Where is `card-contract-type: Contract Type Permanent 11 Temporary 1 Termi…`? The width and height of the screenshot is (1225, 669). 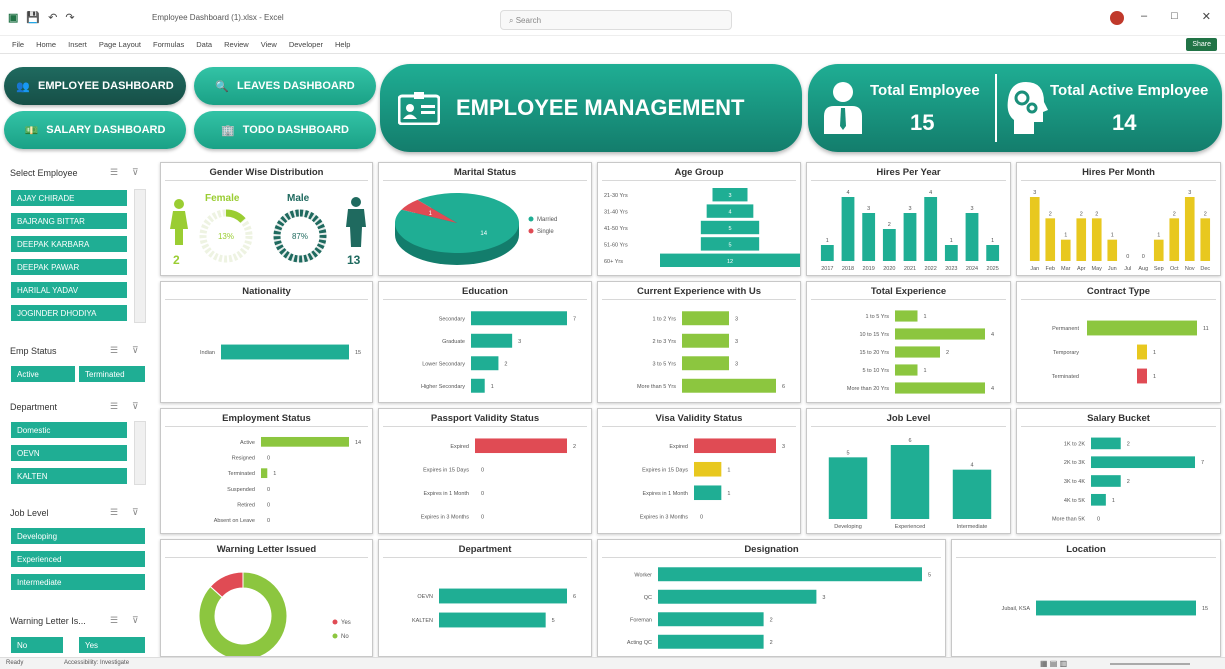
card-contract-type: Contract Type Permanent 11 Temporary 1 Termi… is located at coordinates (1118, 342).